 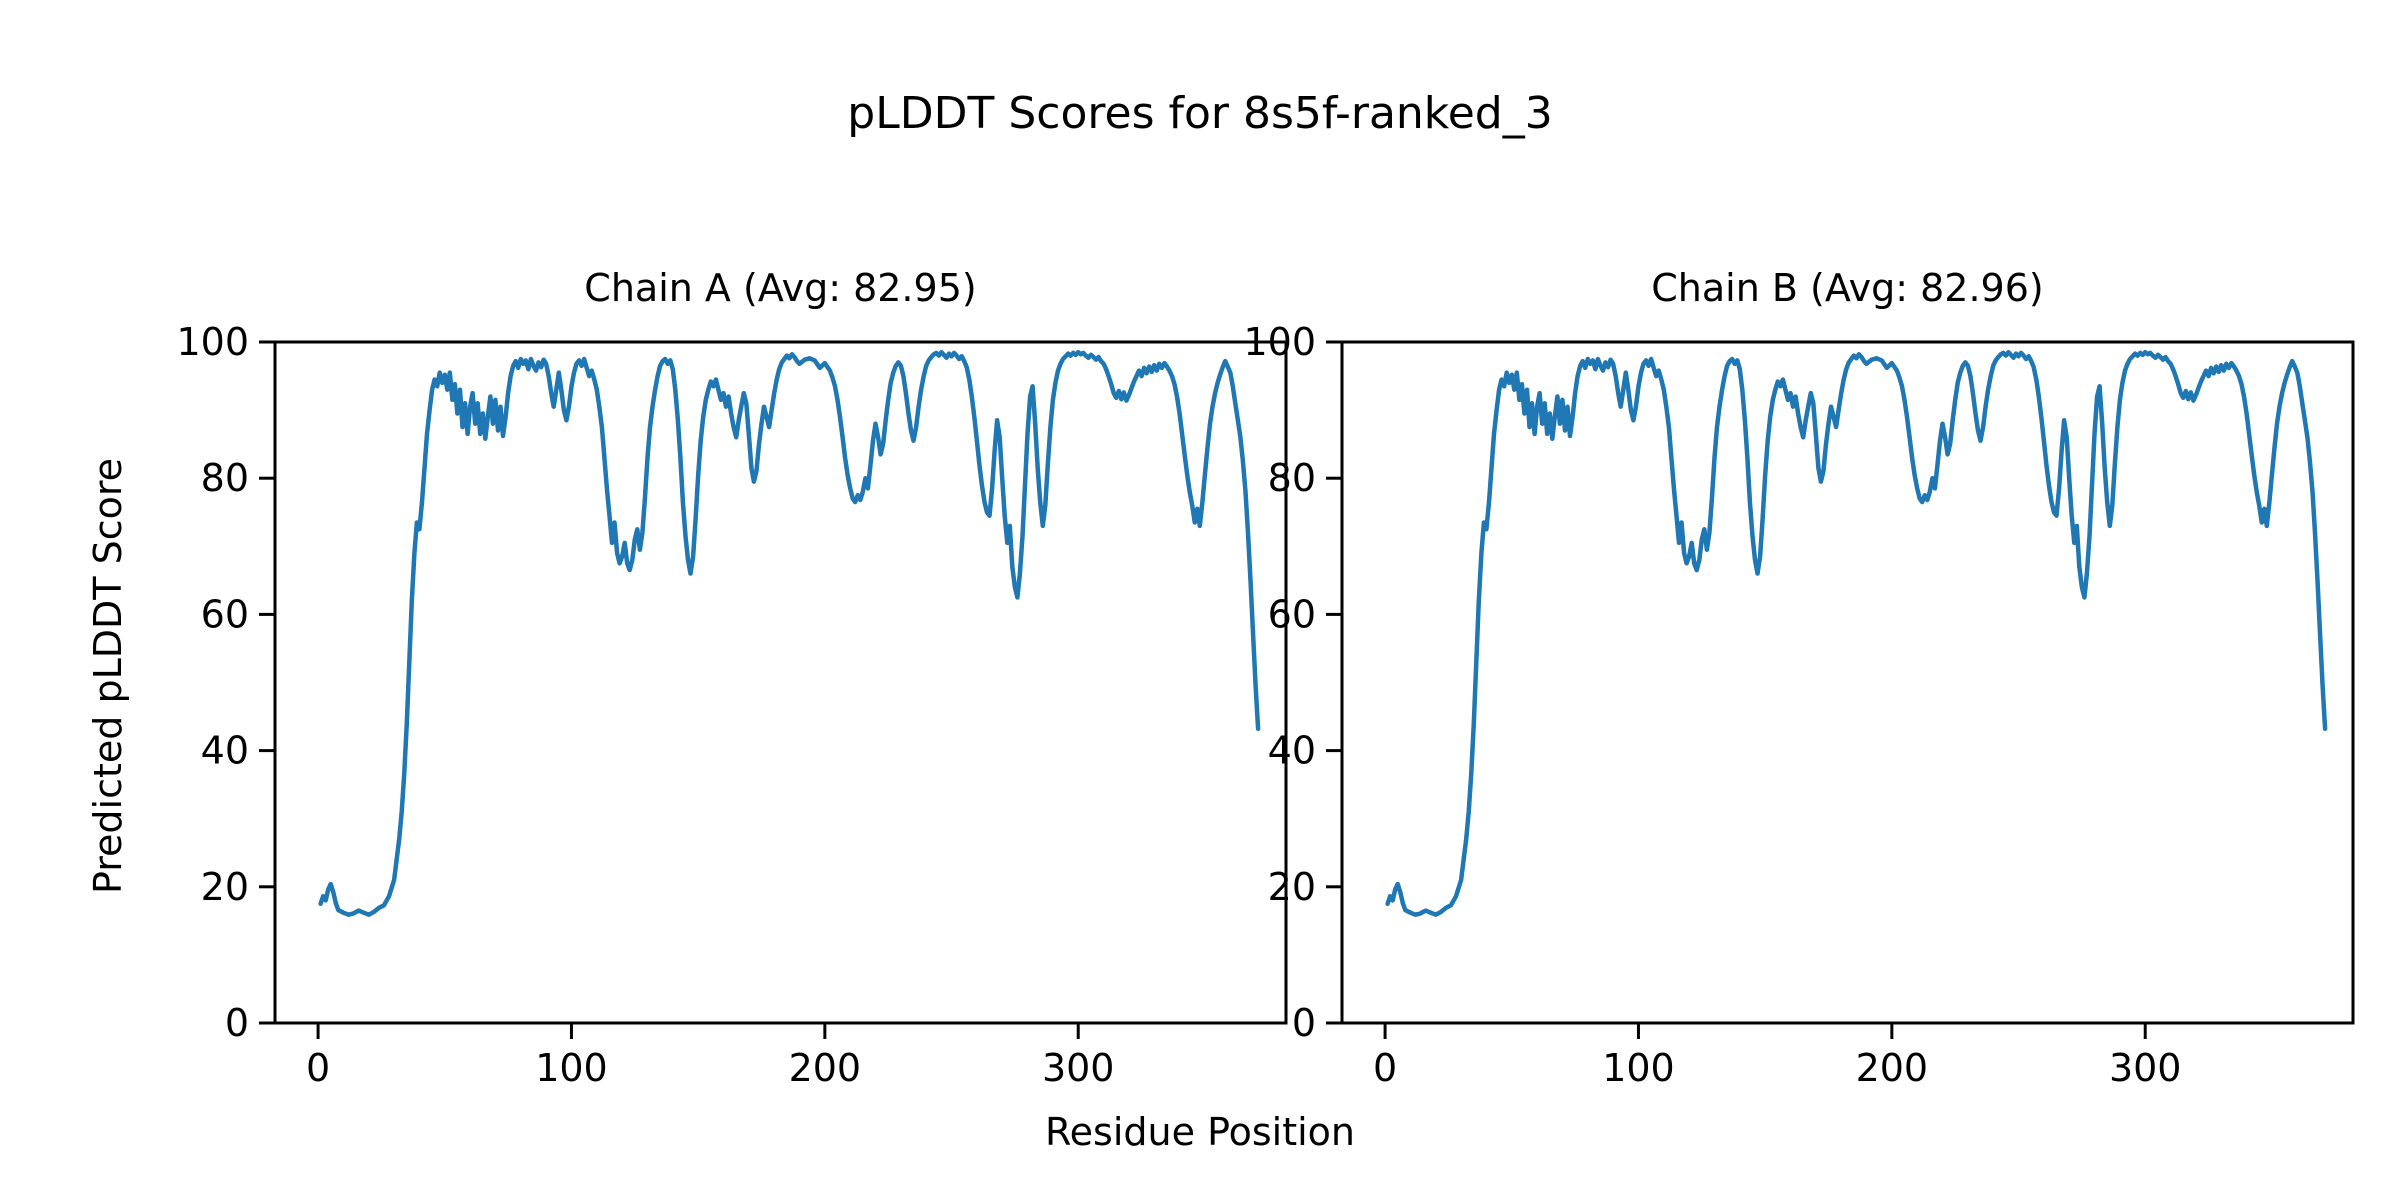 I want to click on figure-title: pLDDT Scores for 8s5f-ranked_3, so click(x=1200, y=113).